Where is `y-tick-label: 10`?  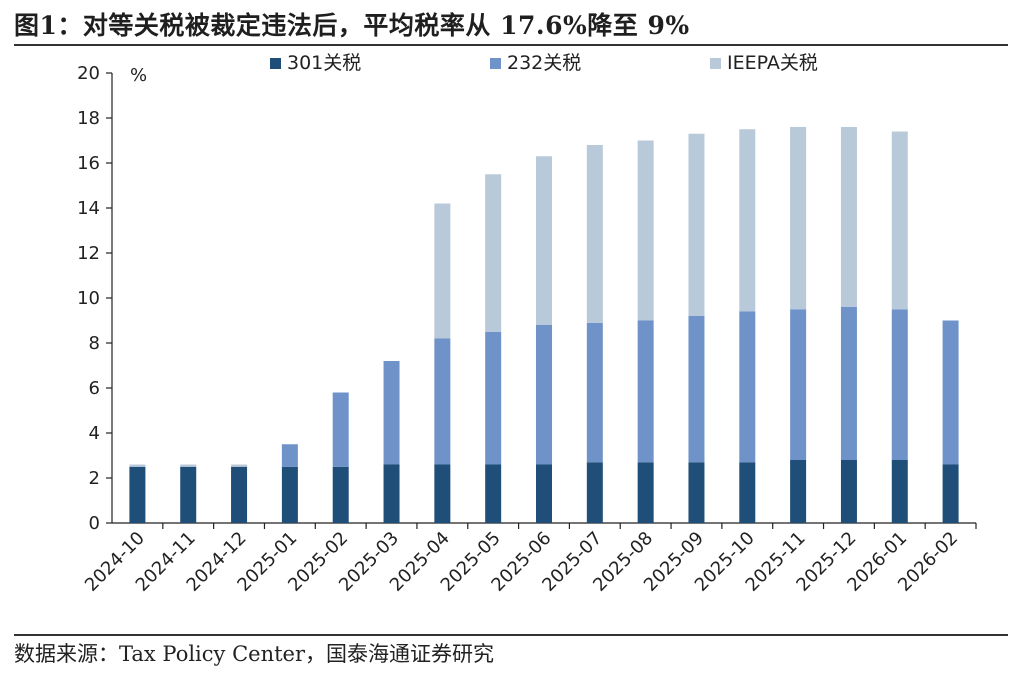
y-tick-label: 10 is located at coordinates (88, 298).